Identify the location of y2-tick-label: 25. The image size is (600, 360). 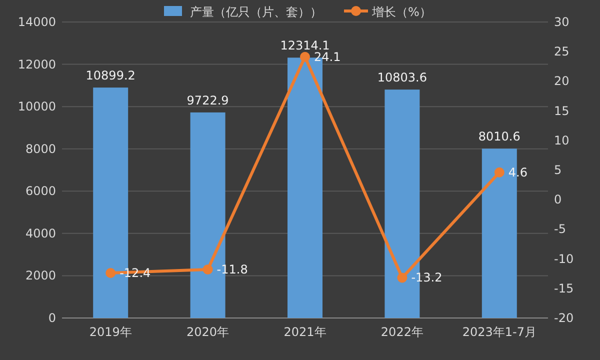
(562, 51).